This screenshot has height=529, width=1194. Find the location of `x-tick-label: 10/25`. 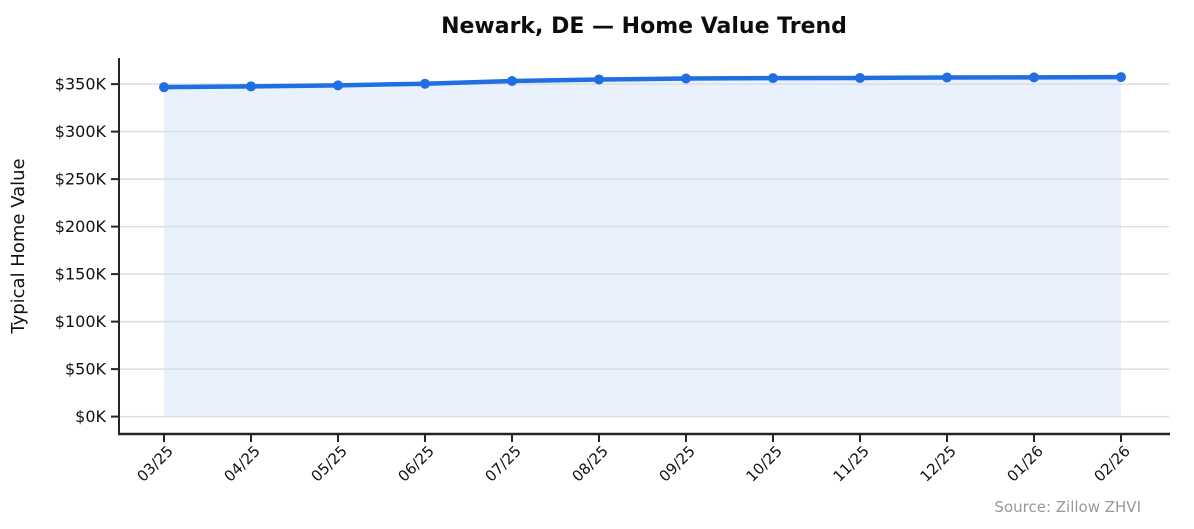

x-tick-label: 10/25 is located at coordinates (764, 463).